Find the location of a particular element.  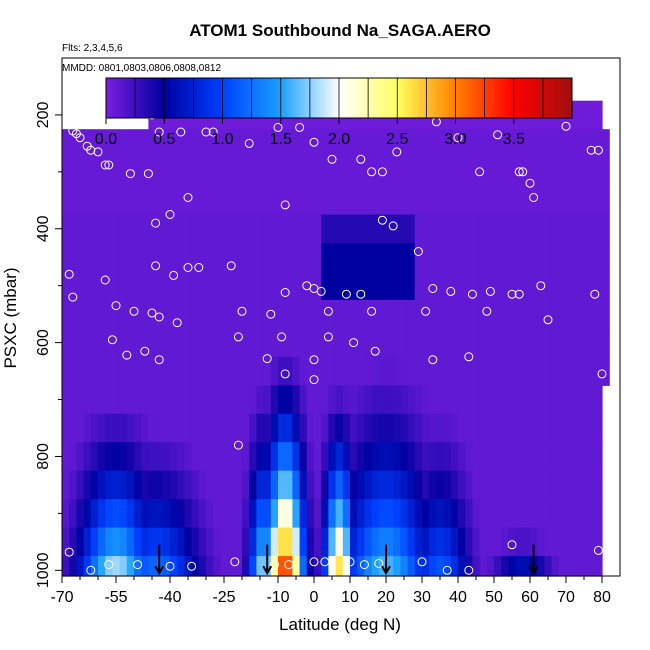

colorbar-tick-label: 3.0 is located at coordinates (455, 139).